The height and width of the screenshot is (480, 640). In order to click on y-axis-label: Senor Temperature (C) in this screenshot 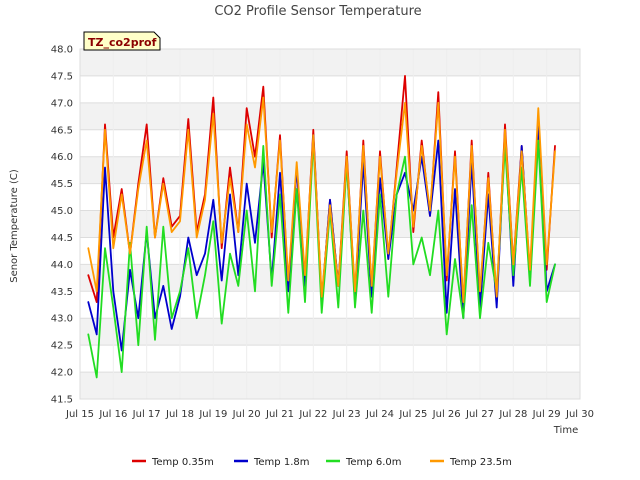, I will do `click(14, 226)`.